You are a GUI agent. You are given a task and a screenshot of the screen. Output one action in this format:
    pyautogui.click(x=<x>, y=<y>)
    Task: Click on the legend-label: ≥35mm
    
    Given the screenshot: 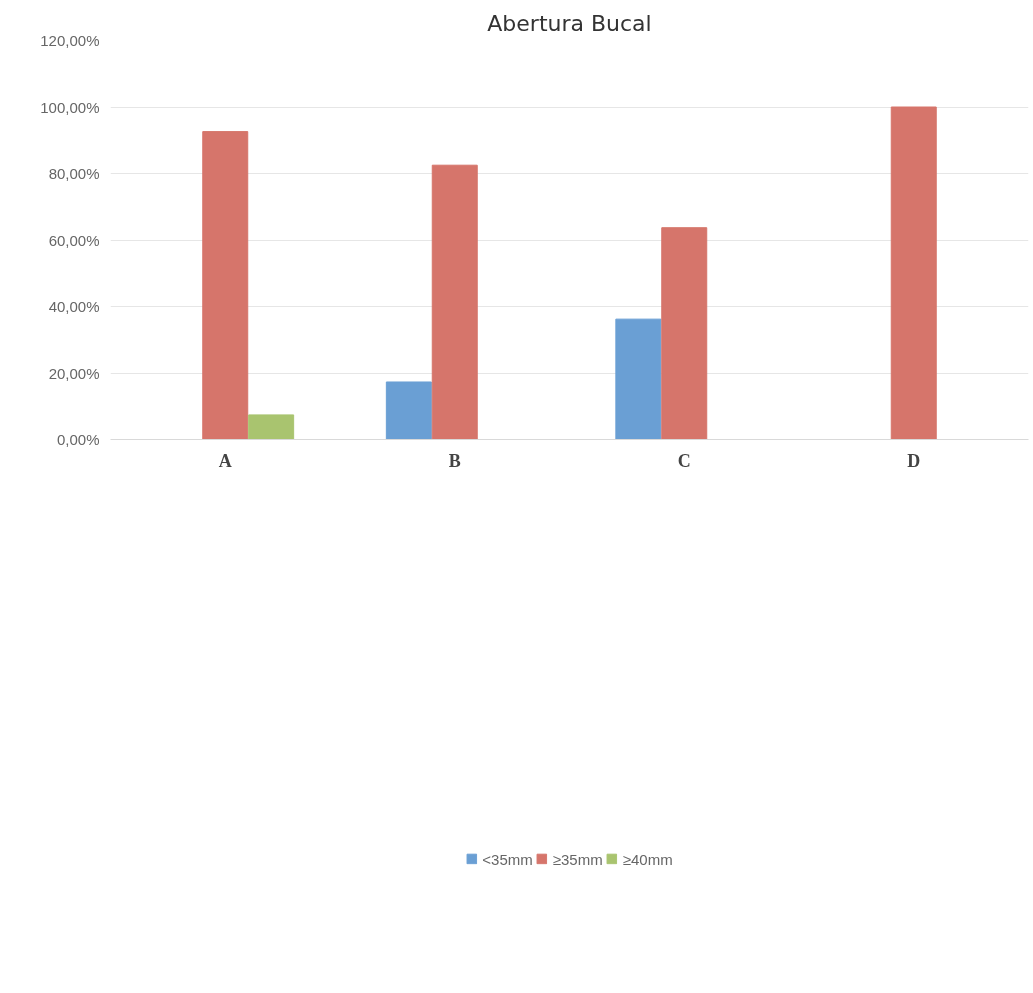 What is the action you would take?
    pyautogui.click(x=577, y=859)
    